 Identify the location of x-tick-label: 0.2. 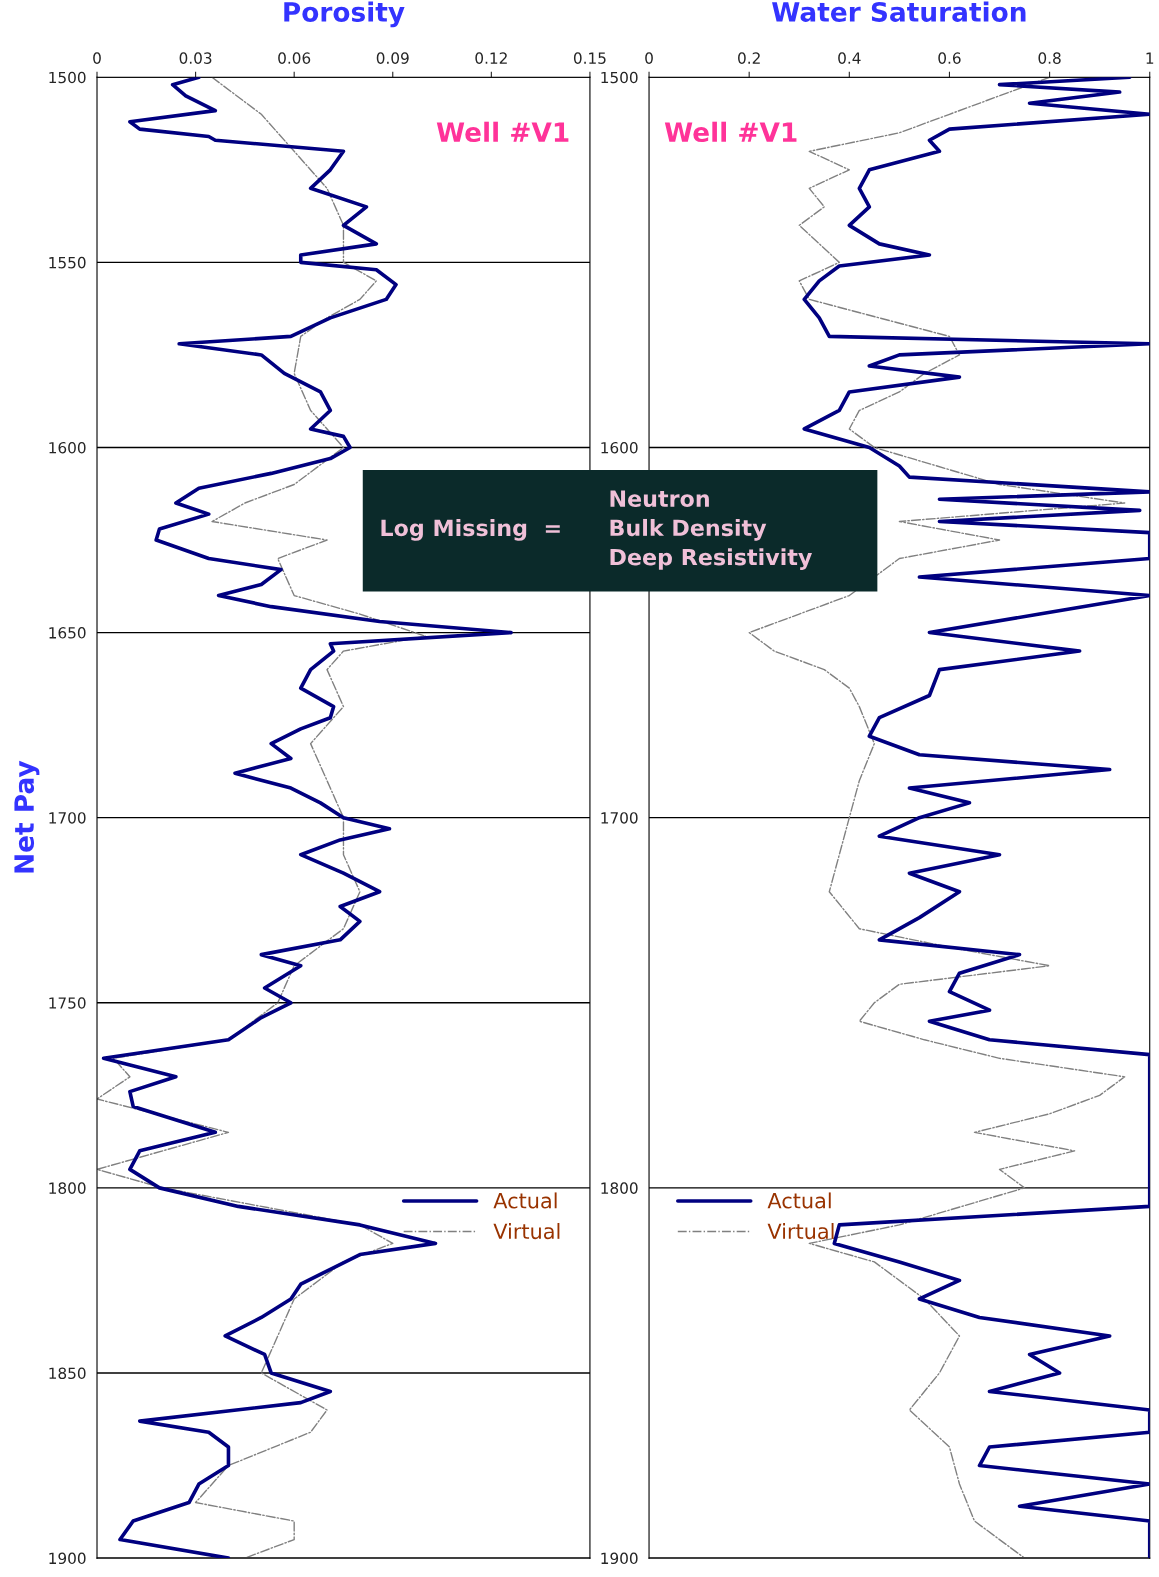
(749, 58).